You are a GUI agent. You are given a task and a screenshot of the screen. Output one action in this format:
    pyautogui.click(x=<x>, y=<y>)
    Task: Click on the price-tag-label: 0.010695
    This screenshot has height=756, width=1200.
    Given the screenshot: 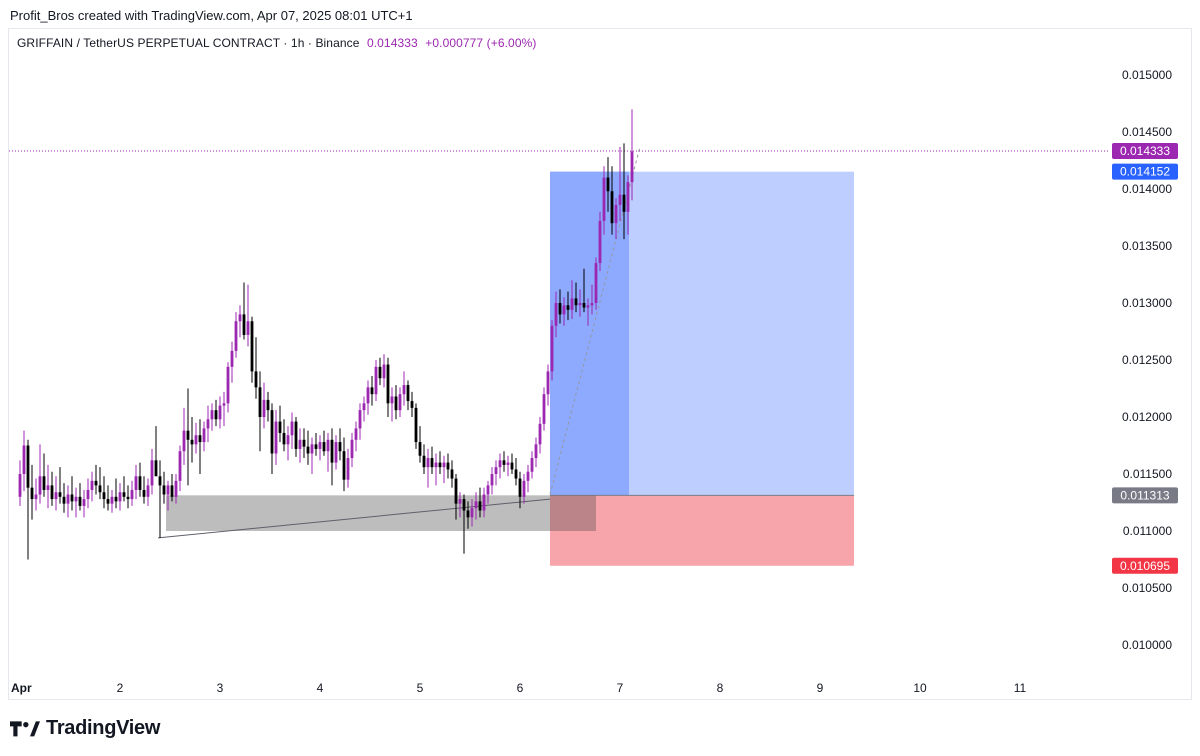 What is the action you would take?
    pyautogui.click(x=1145, y=566)
    